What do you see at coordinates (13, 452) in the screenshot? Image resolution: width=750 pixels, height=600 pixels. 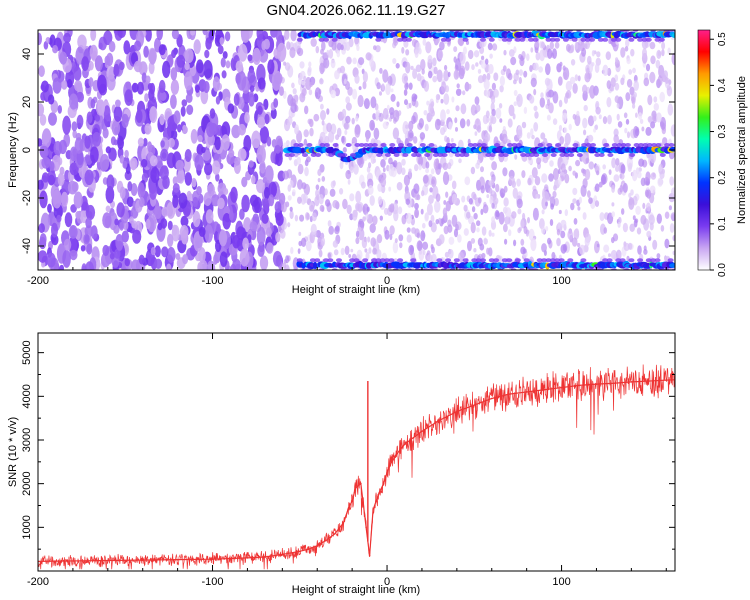 I see `snr-y-axis-label: SNR (10 * v/v)` at bounding box center [13, 452].